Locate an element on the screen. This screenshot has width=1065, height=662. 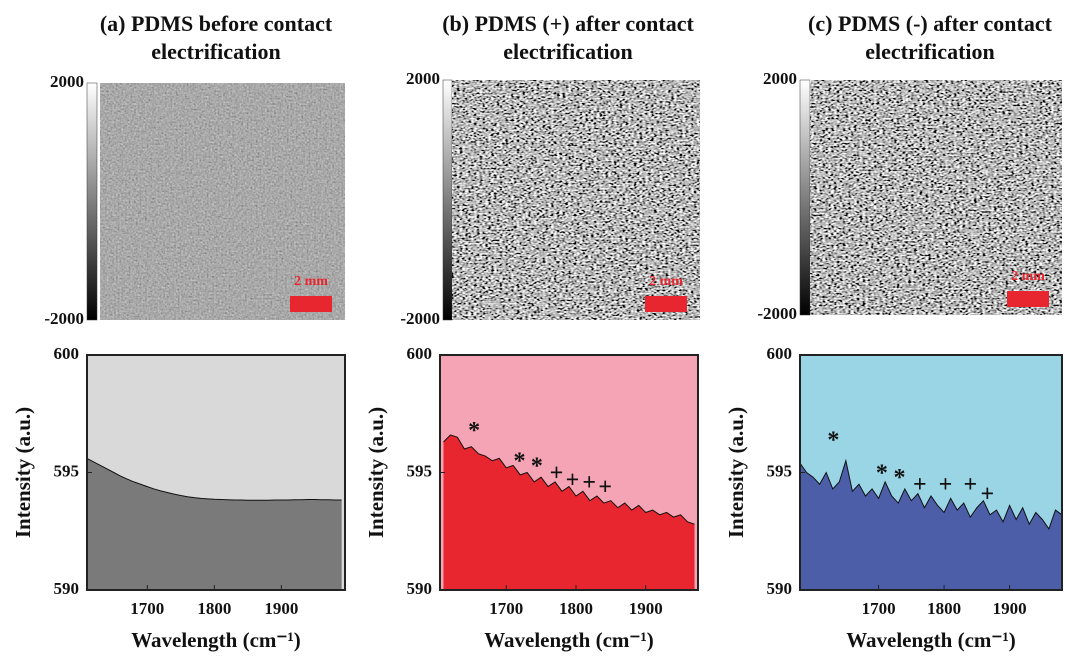
panel-title: (a) PDMS before contact electrification is located at coordinates (216, 37).